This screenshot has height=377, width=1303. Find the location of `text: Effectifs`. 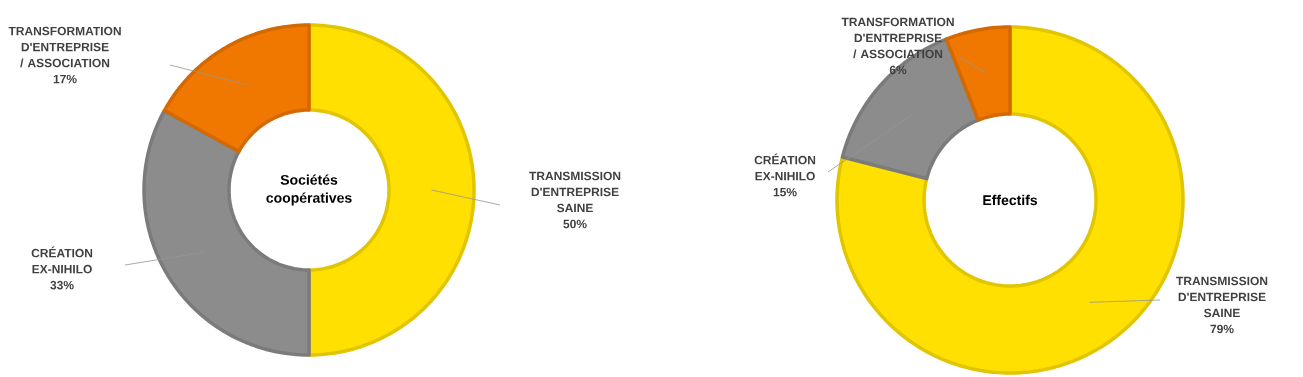

text: Effectifs is located at coordinates (1010, 200).